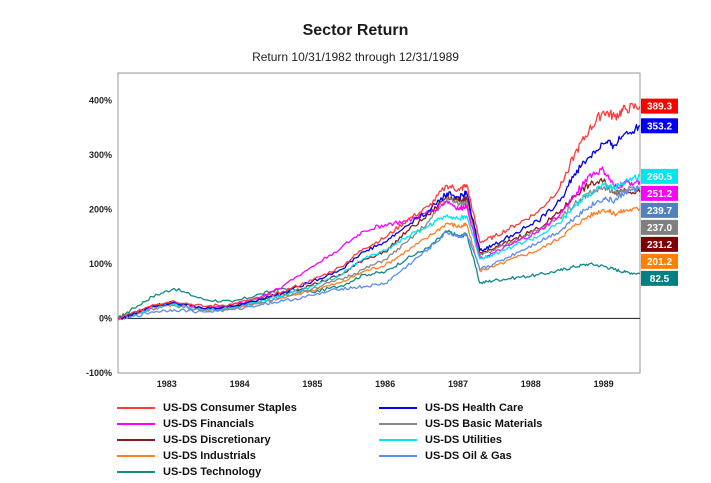  I want to click on end-label-text: 251.2, so click(659, 194).